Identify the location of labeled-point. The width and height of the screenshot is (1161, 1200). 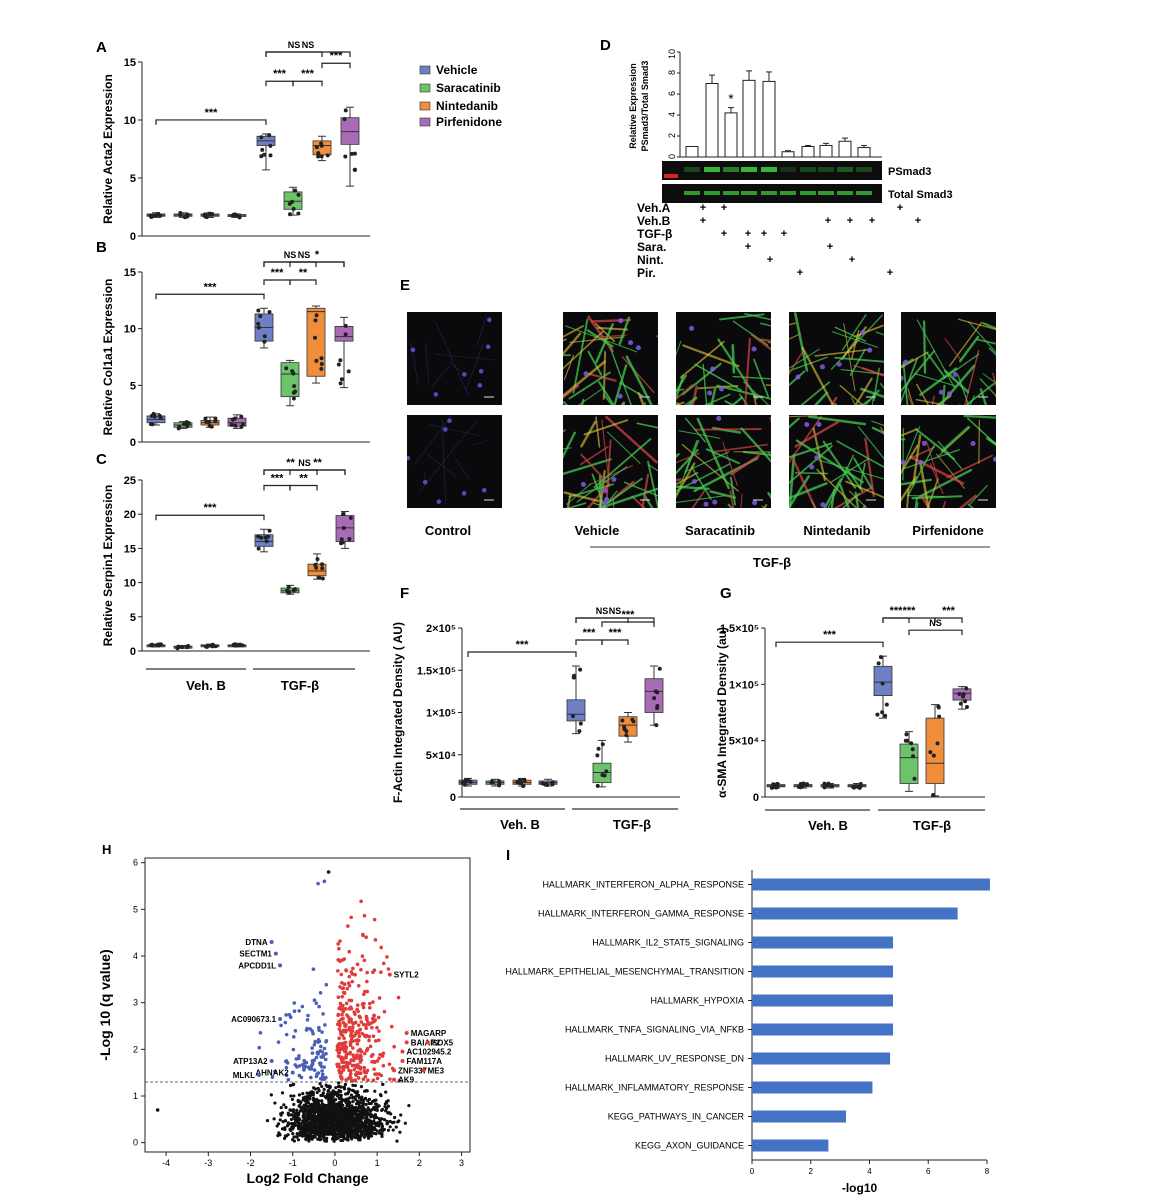
(389, 974).